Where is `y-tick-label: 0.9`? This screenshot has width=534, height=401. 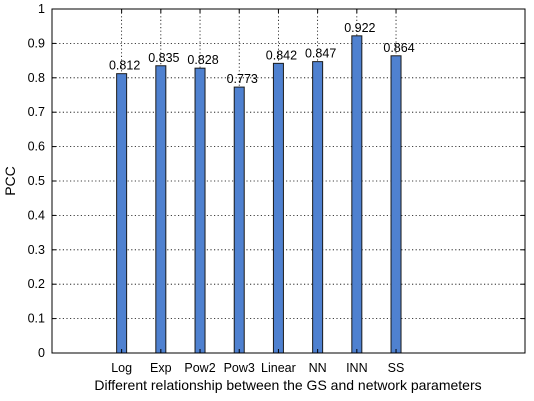 y-tick-label: 0.9 is located at coordinates (36, 43).